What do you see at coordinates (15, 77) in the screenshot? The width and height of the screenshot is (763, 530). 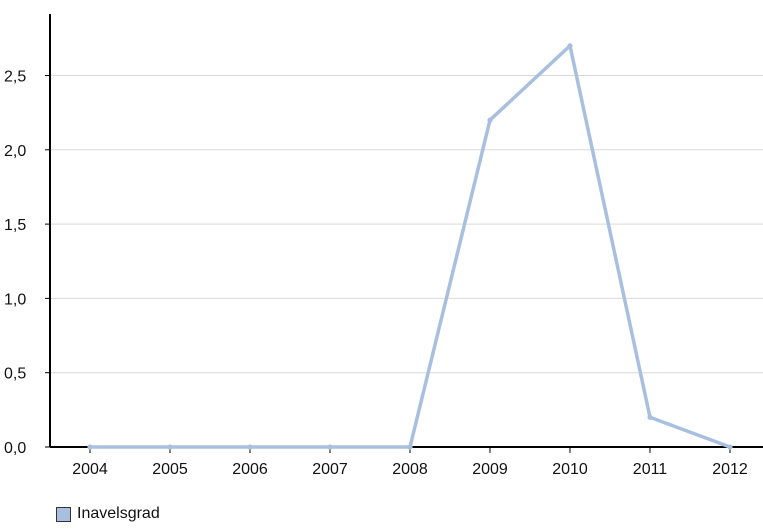 I see `y-tick-label: 2,5` at bounding box center [15, 77].